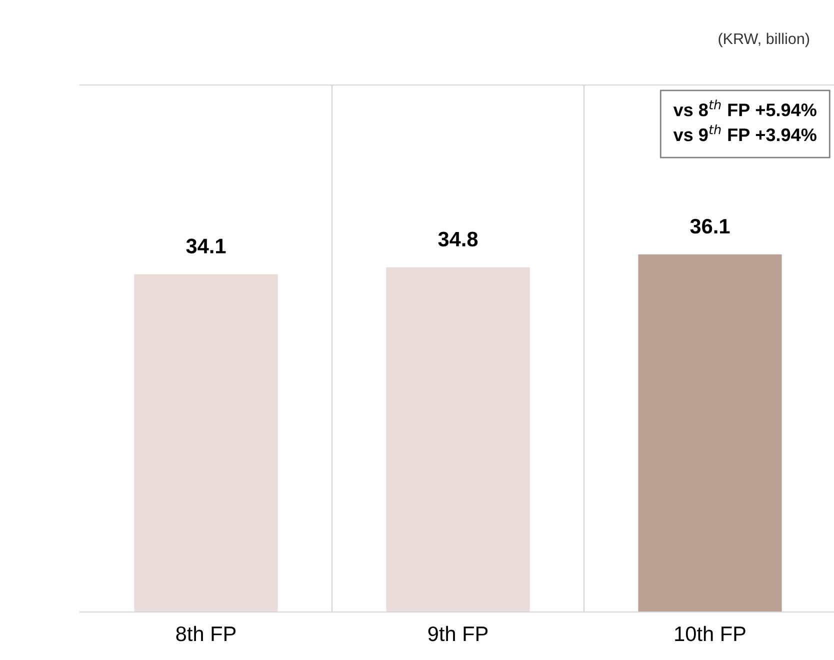  I want to click on x-tick-label: 10th FP, so click(710, 634).